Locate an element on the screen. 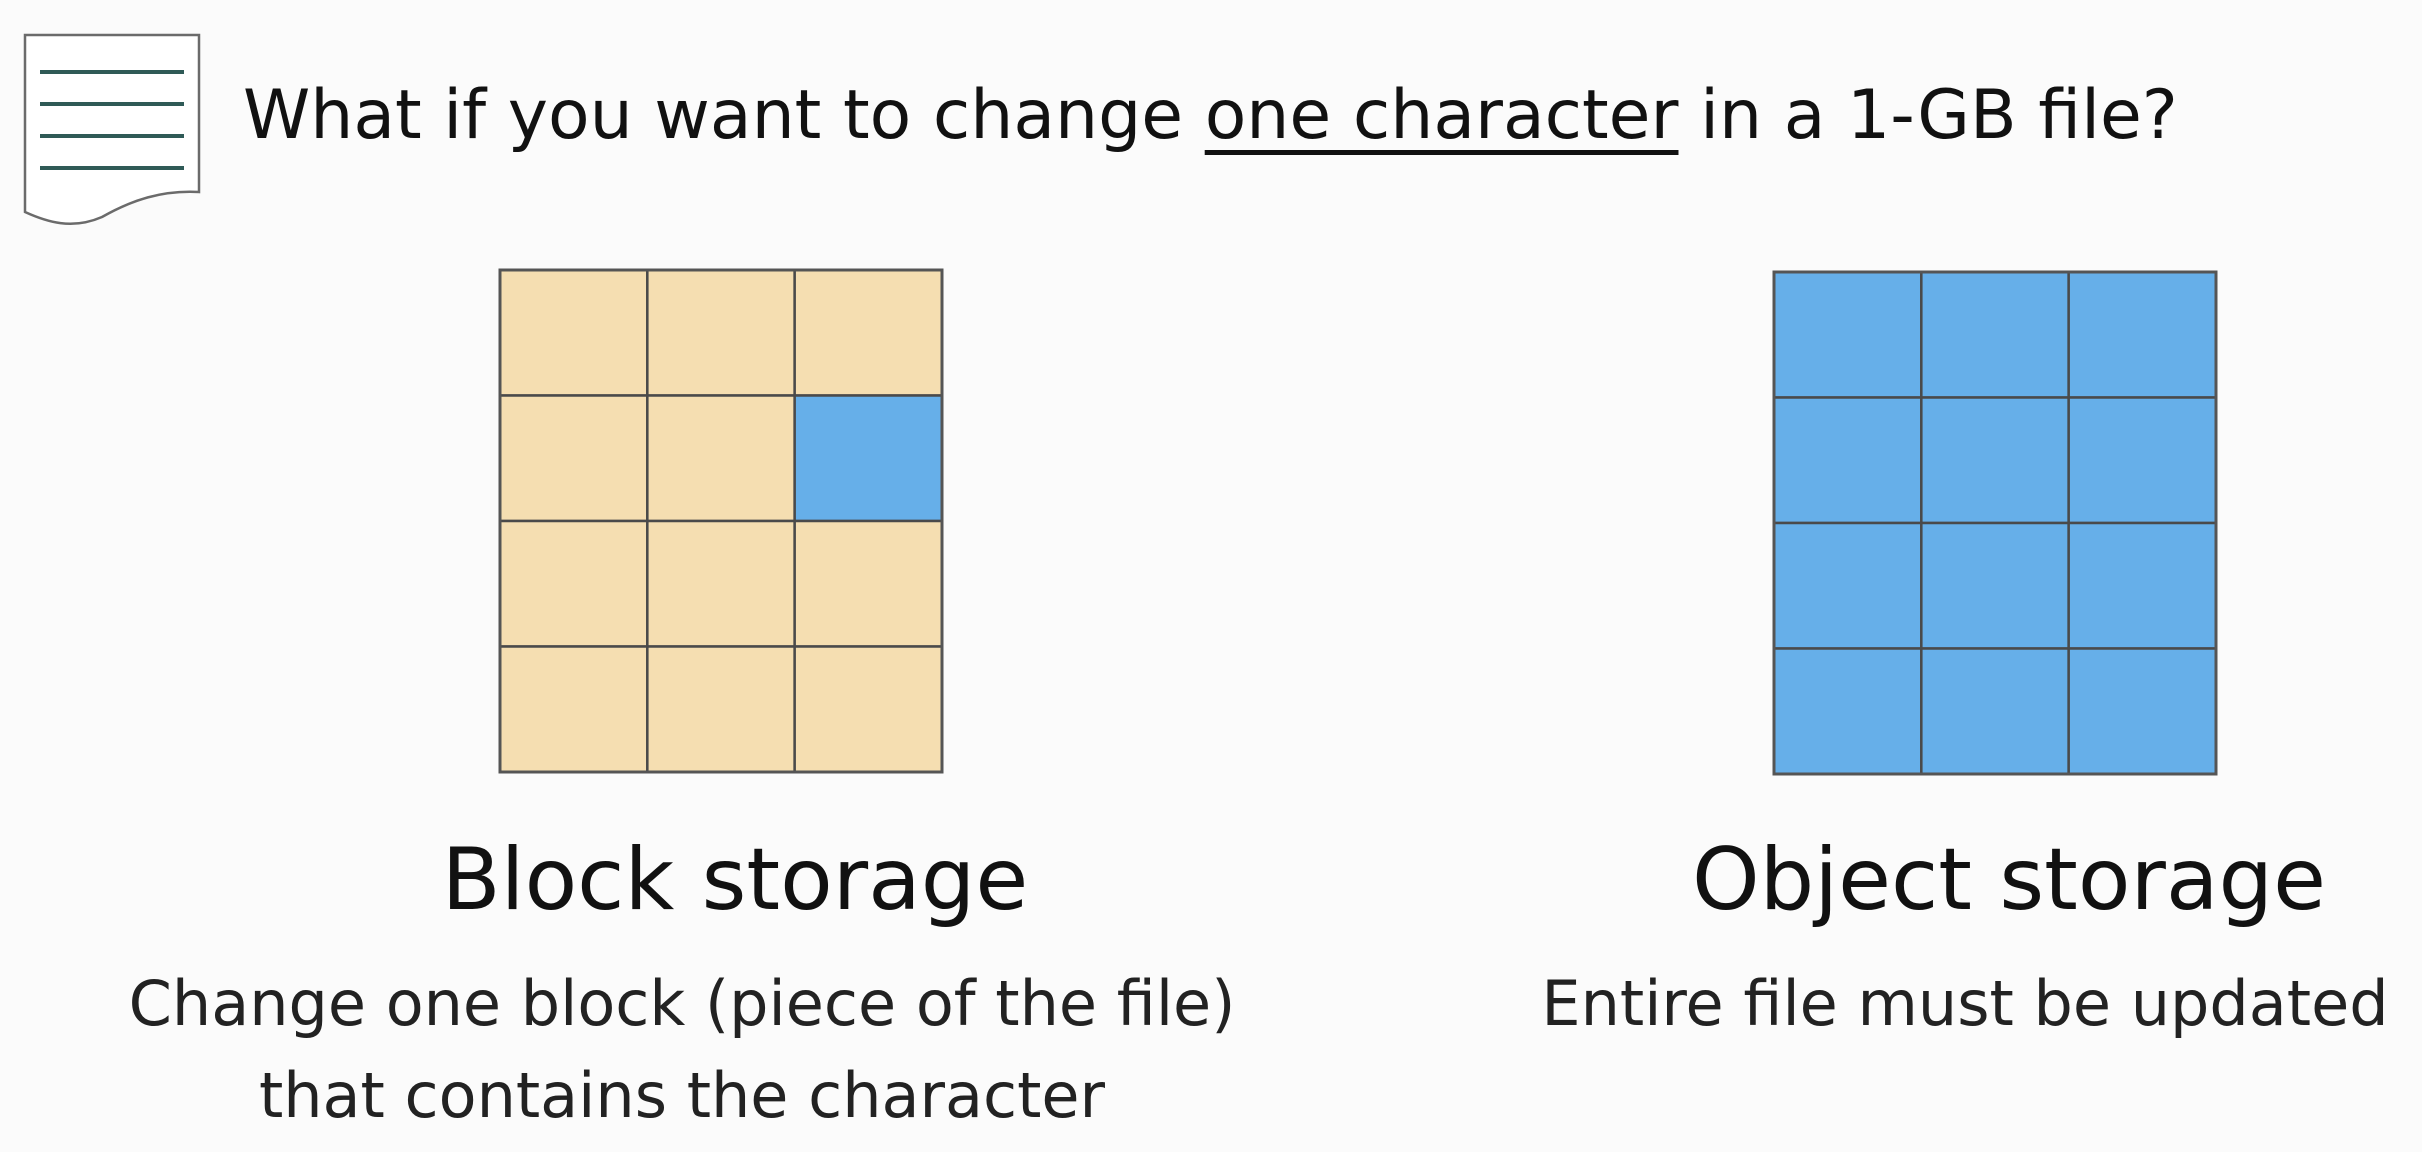 This screenshot has width=2422, height=1152. block-storage-title: Block storage is located at coordinates (735, 880).